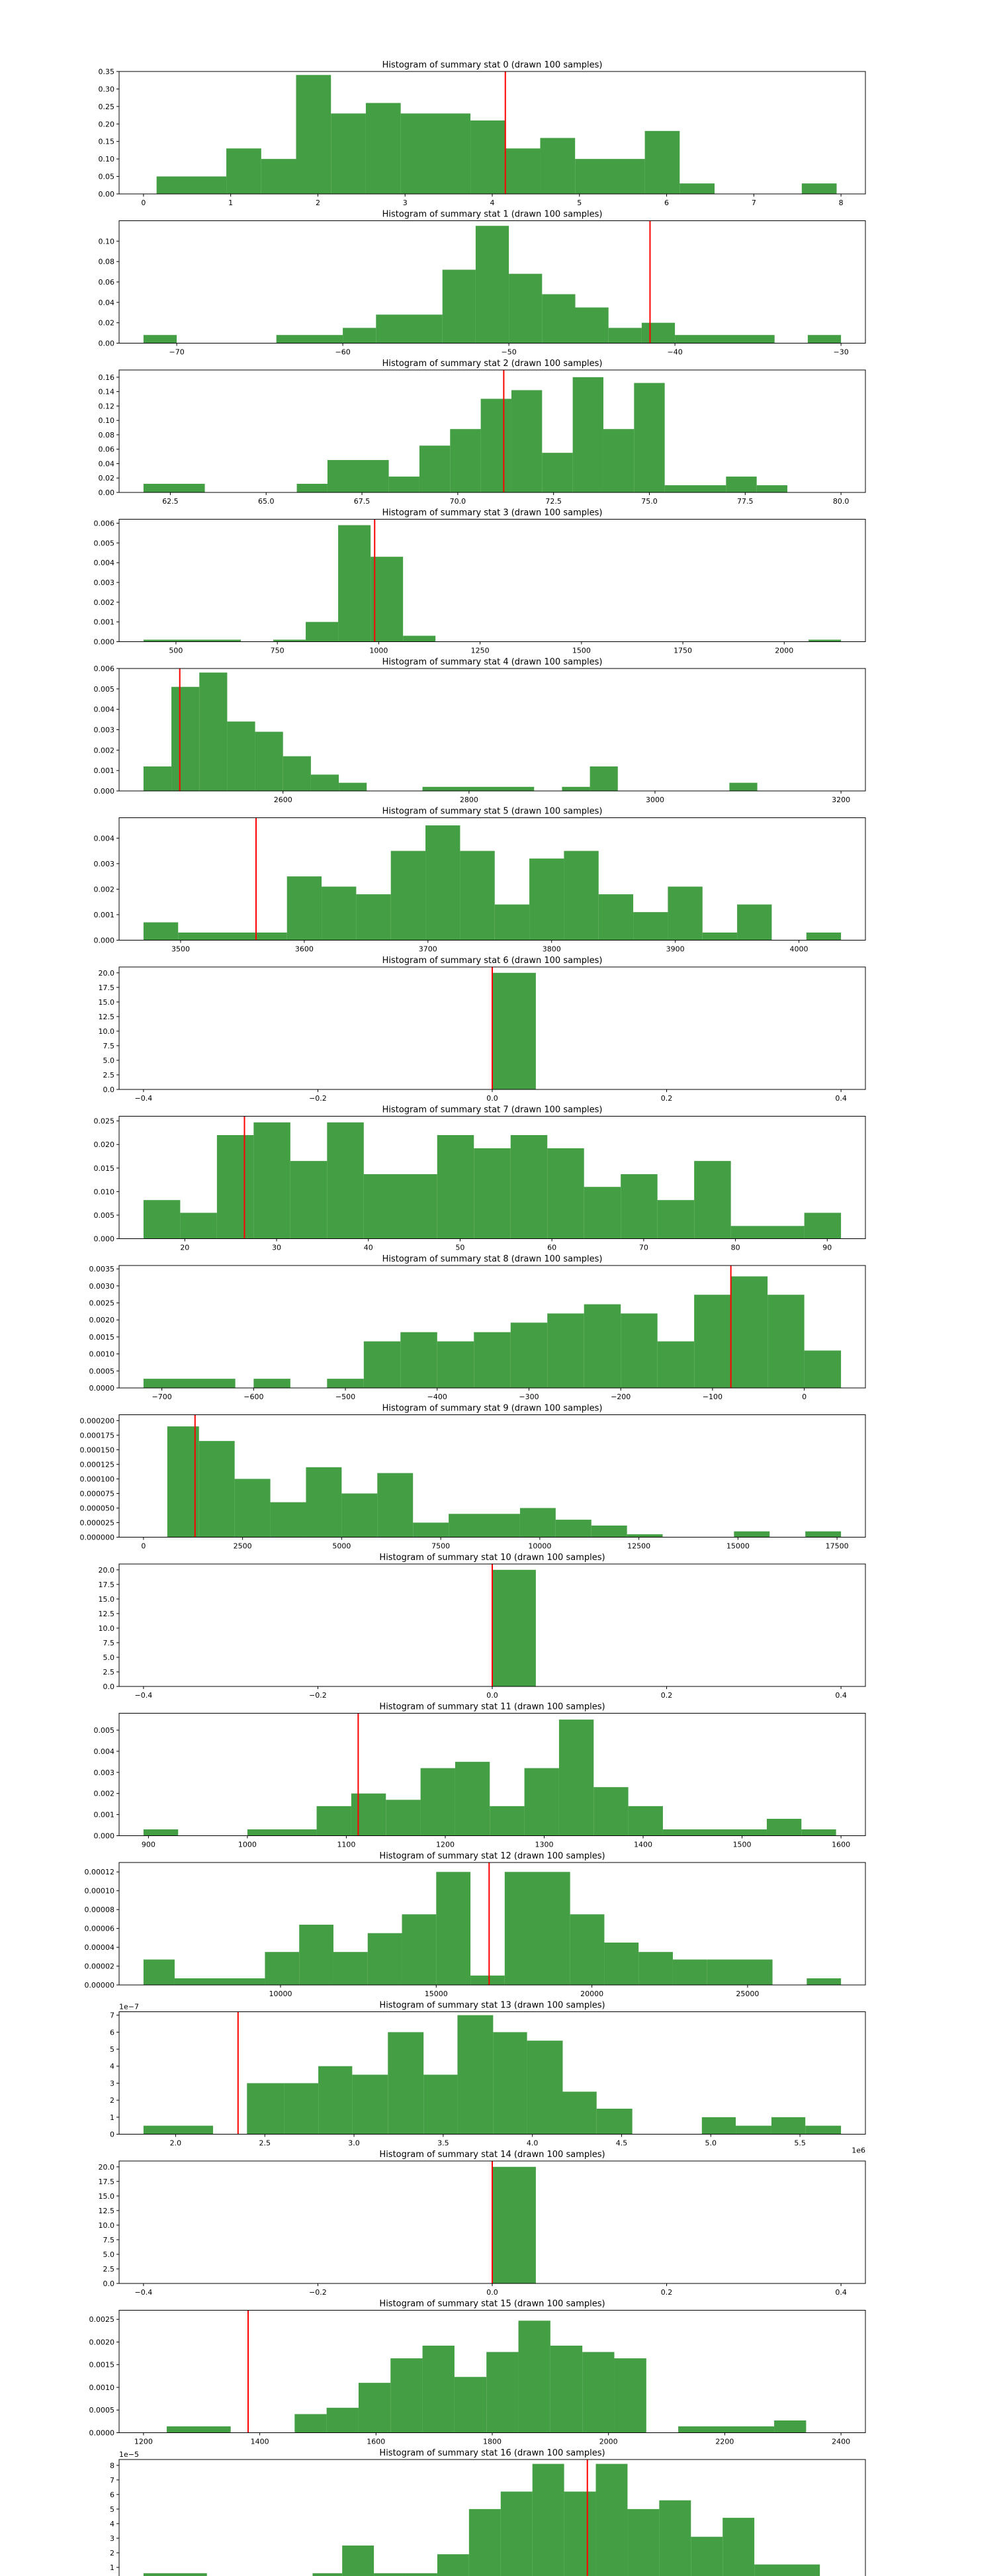 The width and height of the screenshot is (1007, 2576). I want to click on x-tick-label: 70, so click(643, 1248).